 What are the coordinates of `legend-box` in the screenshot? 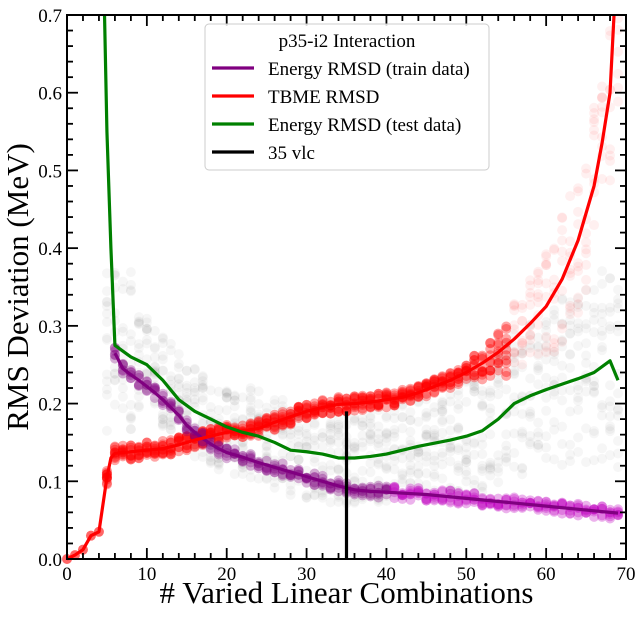 It's located at (347, 97).